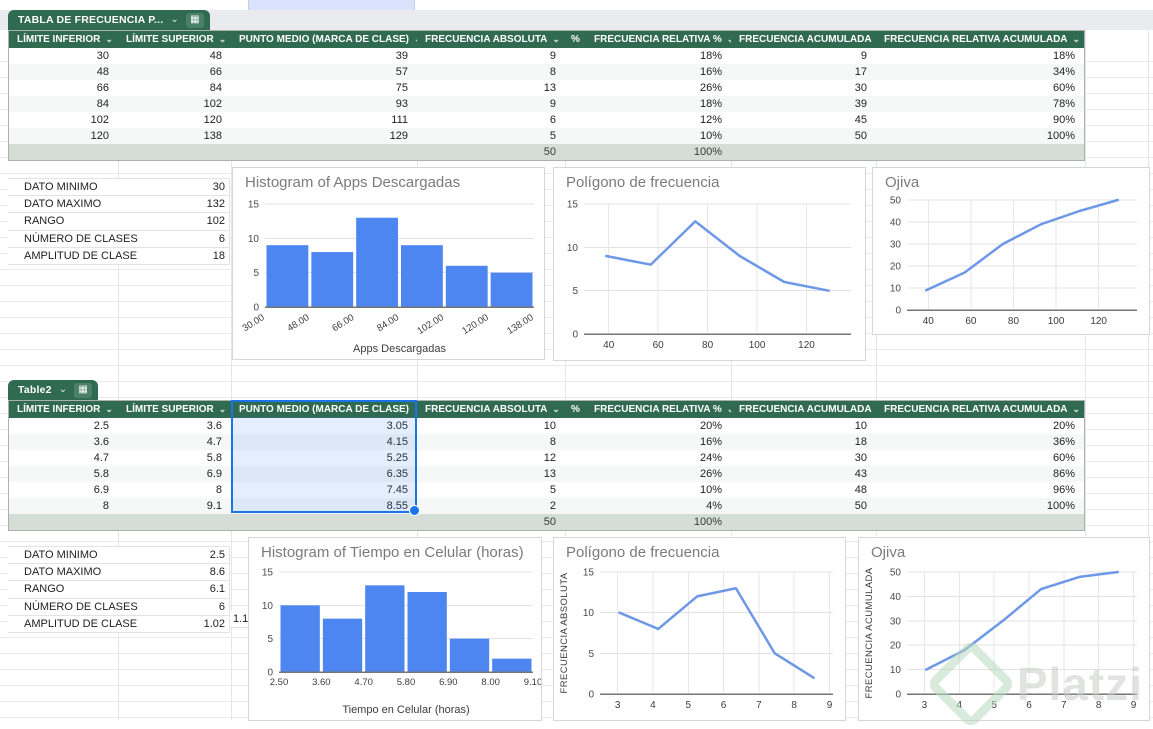  I want to click on column-header: FRECUENCIA RELATIVA ACUMULADA ⌄, so click(980, 39).